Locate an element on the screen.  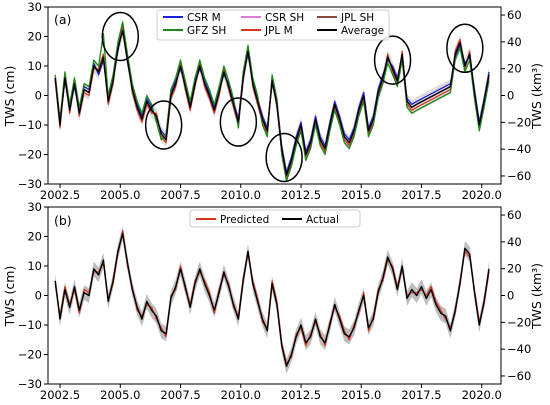
panel-a-tag: (a) is located at coordinates (62, 19).